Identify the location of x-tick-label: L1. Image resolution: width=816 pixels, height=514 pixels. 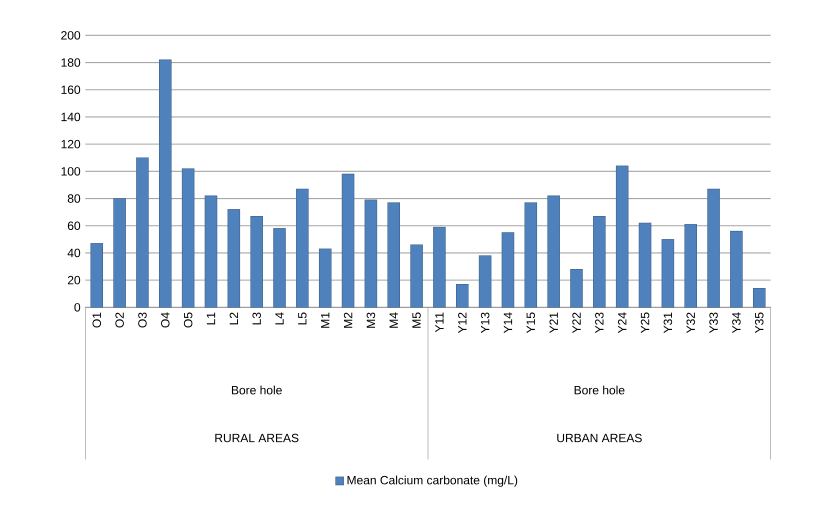
(211, 318).